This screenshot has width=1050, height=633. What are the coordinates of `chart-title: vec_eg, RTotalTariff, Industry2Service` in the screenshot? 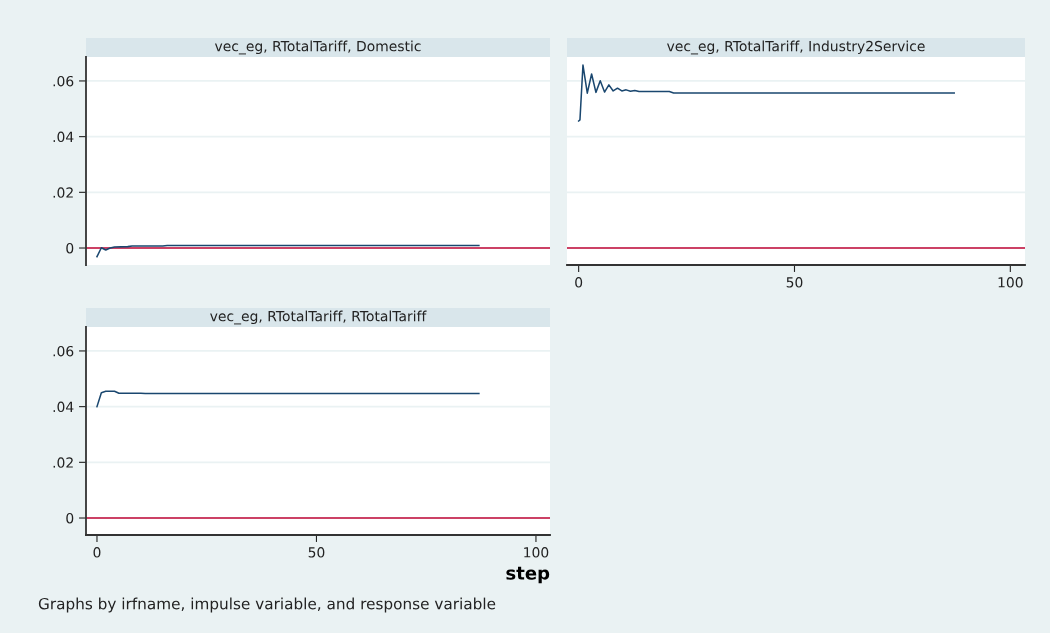 It's located at (796, 47).